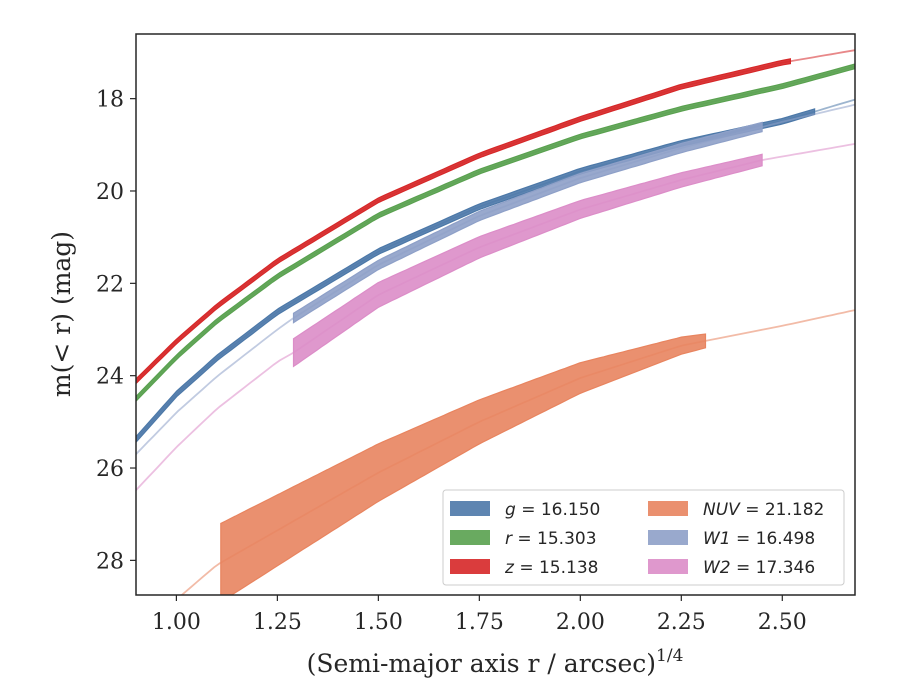  What do you see at coordinates (759, 568) in the screenshot?
I see `legend-label: W2 = 17.346` at bounding box center [759, 568].